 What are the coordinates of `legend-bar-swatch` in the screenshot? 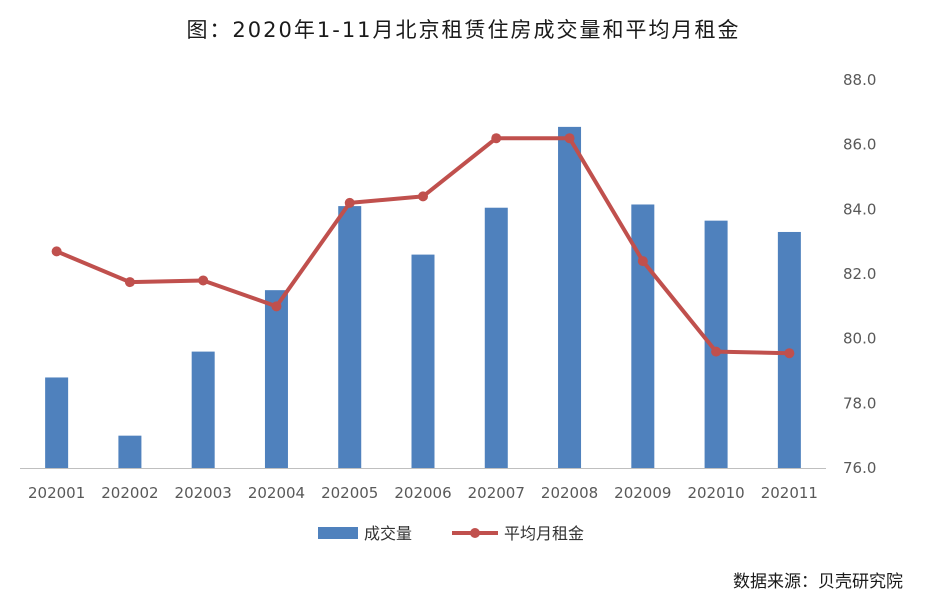 It's located at (338, 533).